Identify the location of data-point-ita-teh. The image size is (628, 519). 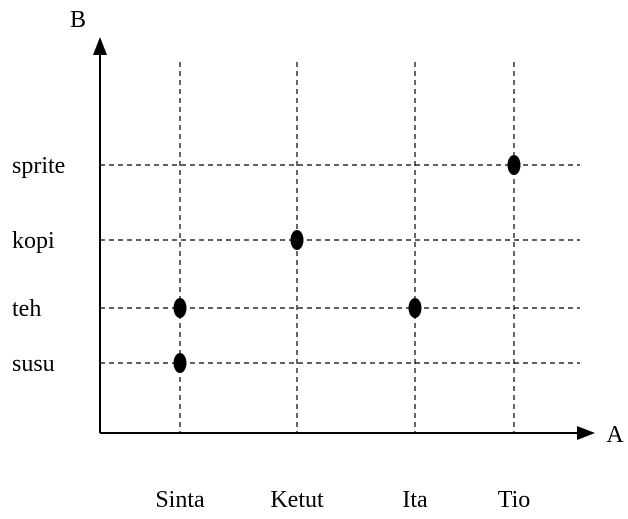
(415, 308).